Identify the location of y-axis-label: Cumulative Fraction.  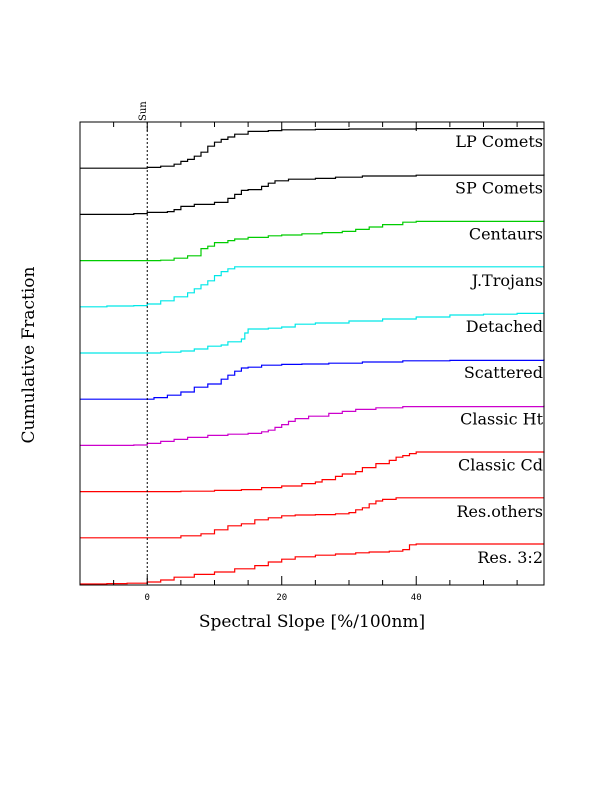
(29, 354).